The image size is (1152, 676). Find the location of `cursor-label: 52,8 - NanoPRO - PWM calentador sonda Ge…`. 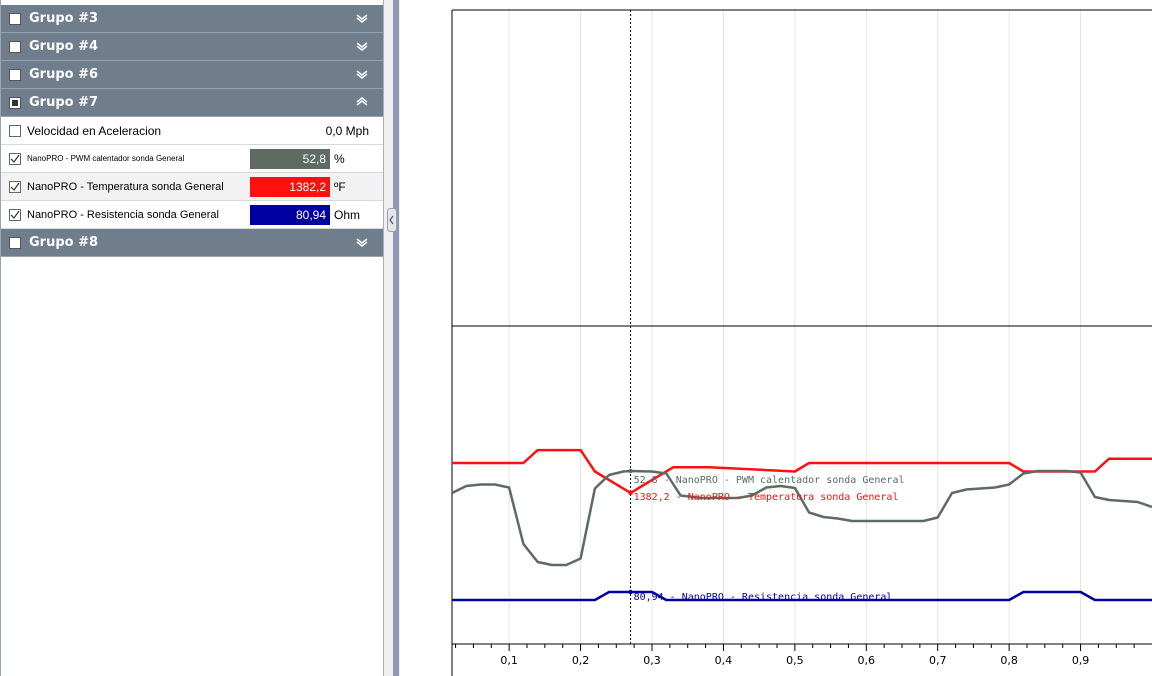

cursor-label: 52,8 - NanoPRO - PWM calentador sonda Ge… is located at coordinates (769, 480).